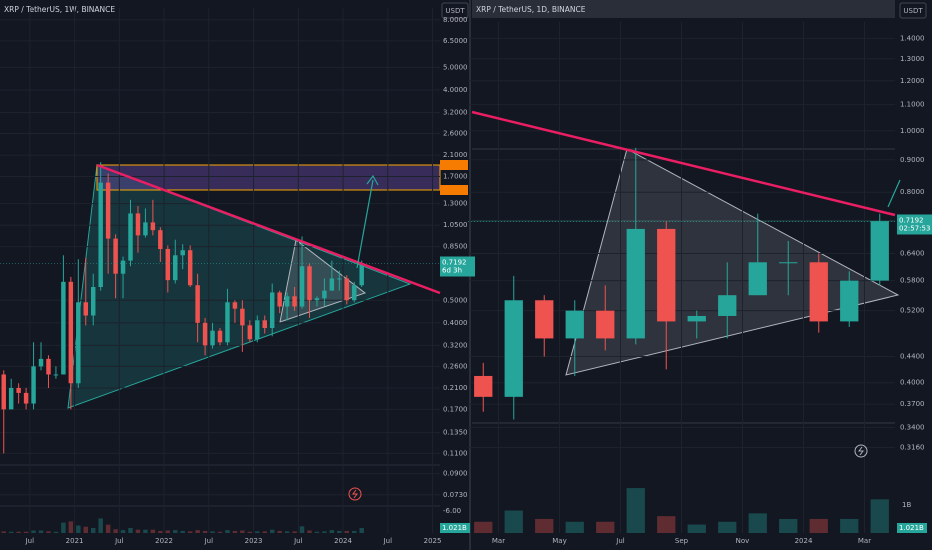  Describe the element at coordinates (455, 225) in the screenshot. I see `y-tick-label: 1.0500` at that location.